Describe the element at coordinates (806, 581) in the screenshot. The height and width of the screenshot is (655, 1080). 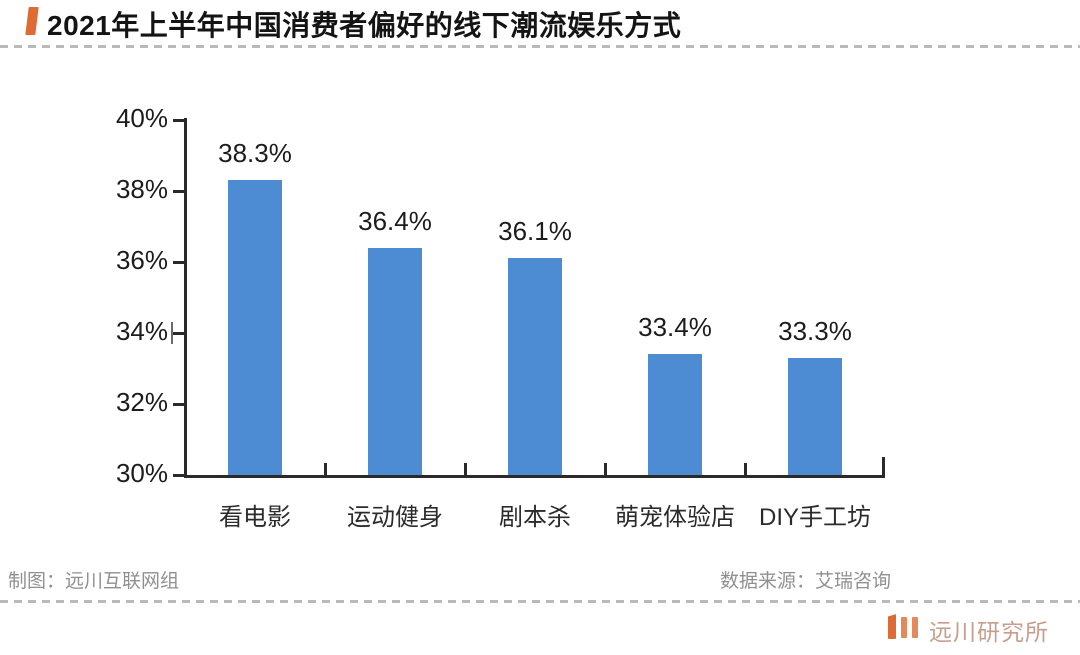
I see `data-source: 数据来源：艾瑞咨询` at that location.